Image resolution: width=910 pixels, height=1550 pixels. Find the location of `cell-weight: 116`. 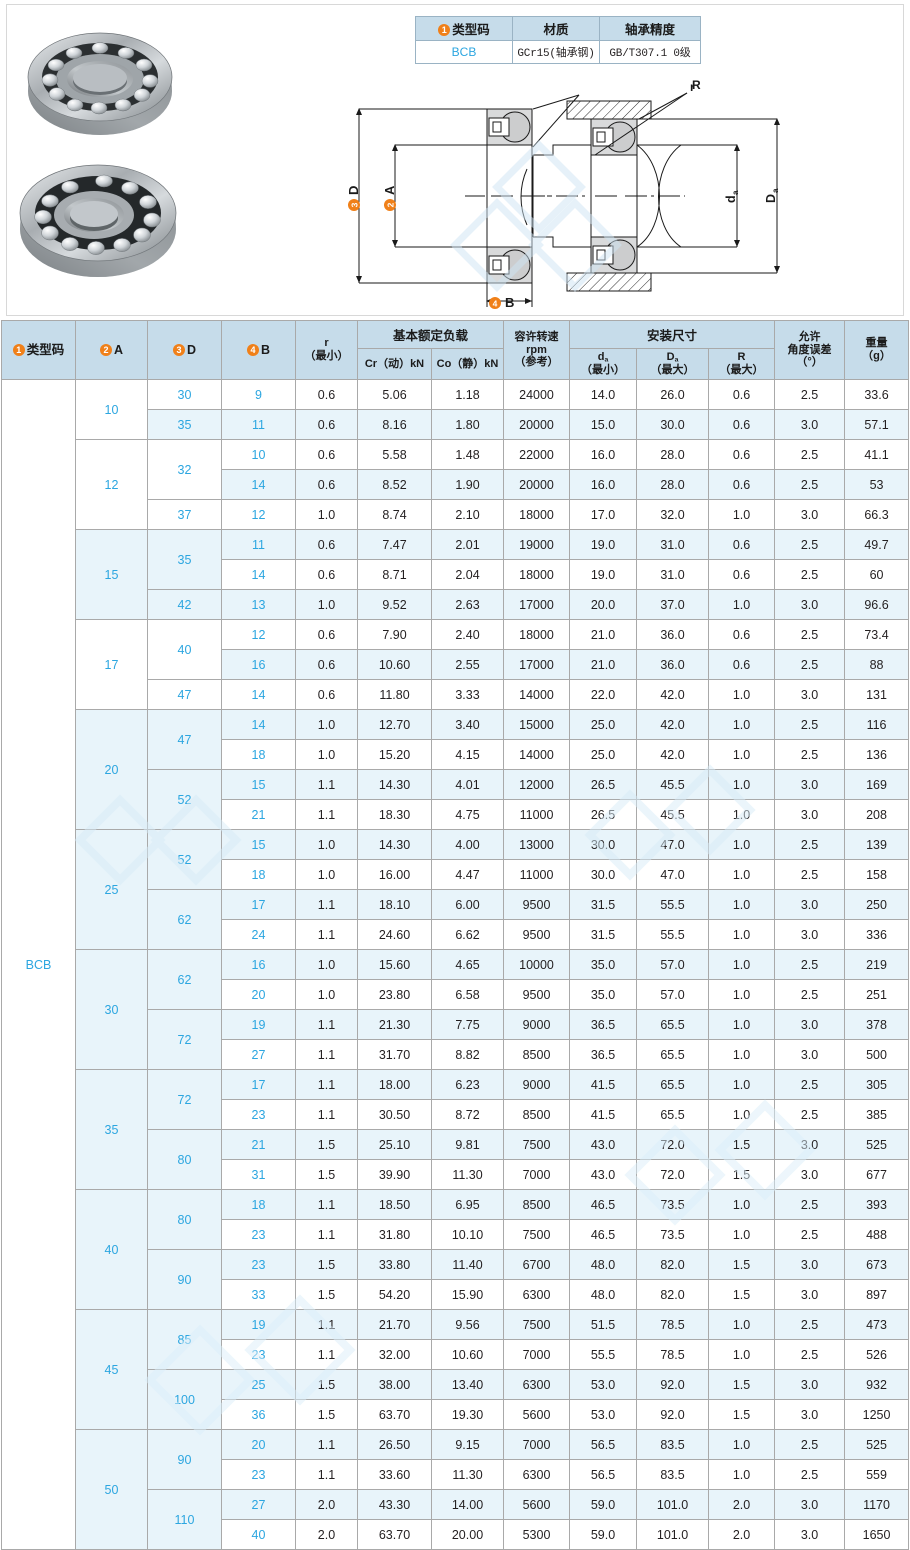

cell-weight: 116 is located at coordinates (877, 724).